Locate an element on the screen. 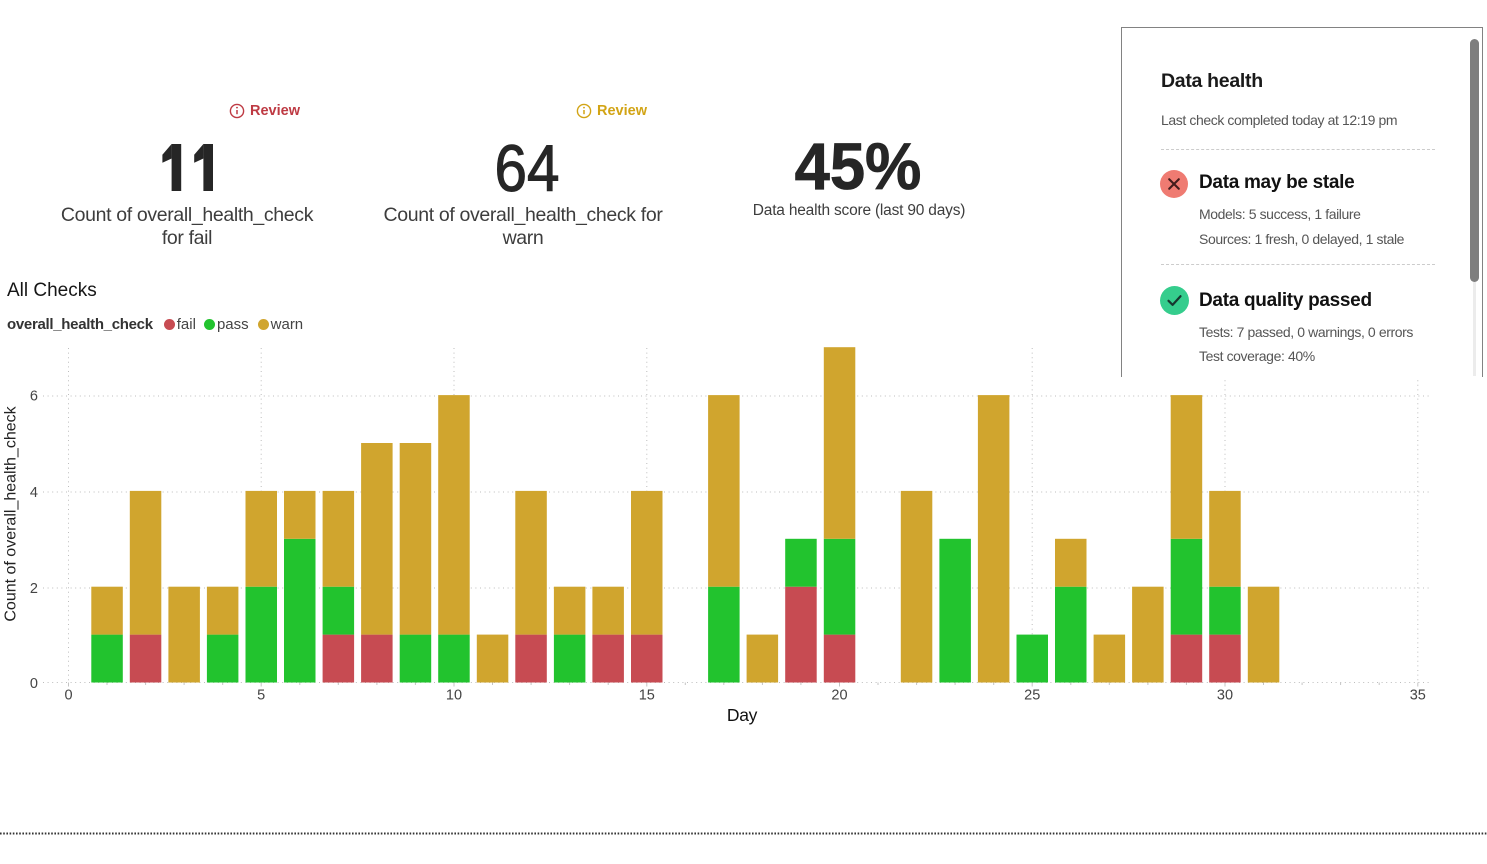 Image resolution: width=1487 pixels, height=864 pixels. svg-text: Count of overall_health_check is located at coordinates (11, 513).